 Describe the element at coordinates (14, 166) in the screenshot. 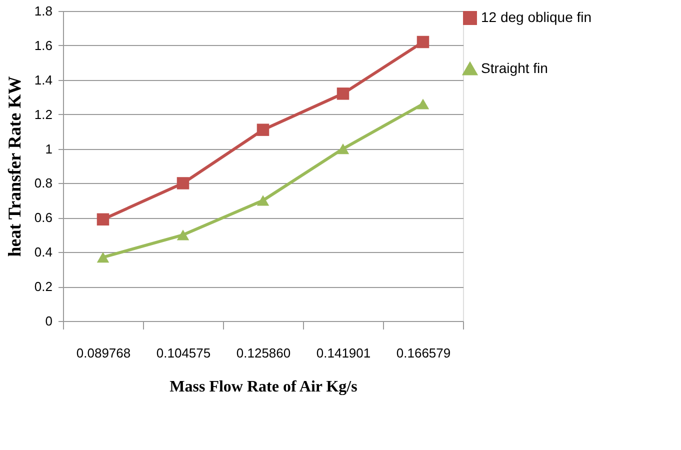

I see `y-axis-title: heat Transfer Rate KW` at that location.